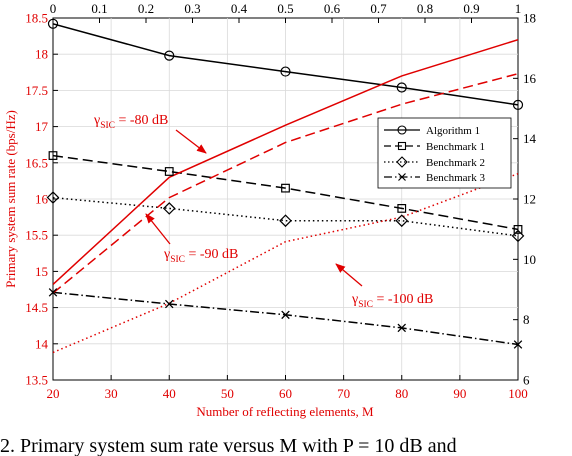 The image size is (572, 456). I want to click on x-tick-label: 40, so click(169, 393).